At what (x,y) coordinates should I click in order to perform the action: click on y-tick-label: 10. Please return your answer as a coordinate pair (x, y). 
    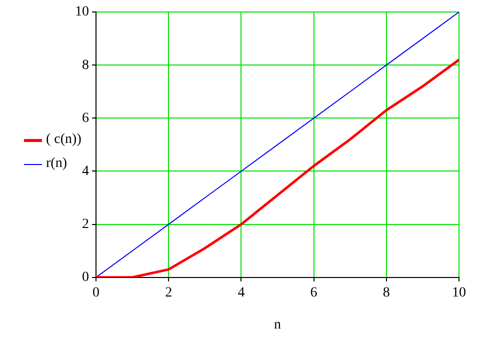
    Looking at the image, I should click on (82, 12).